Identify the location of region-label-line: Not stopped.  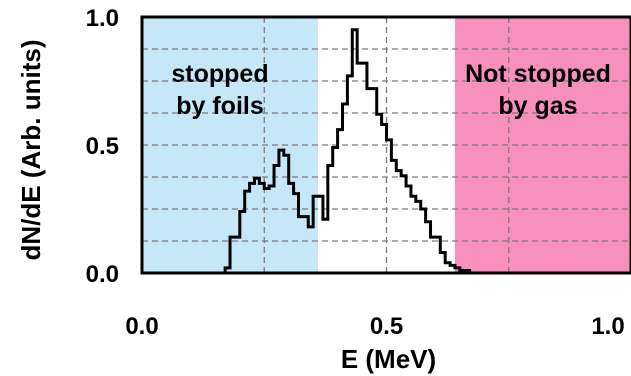
(538, 74).